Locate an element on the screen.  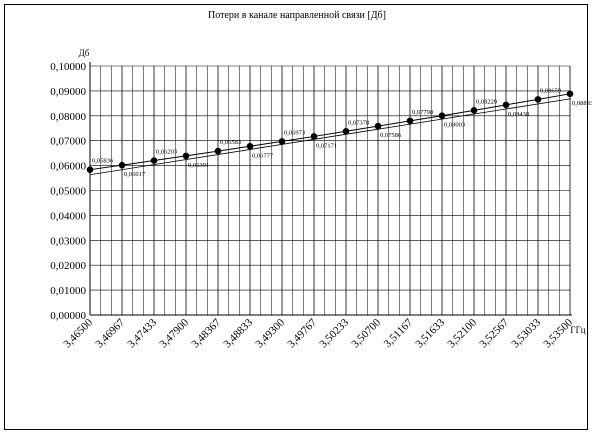
y-axis-label: Дб is located at coordinates (84, 53).